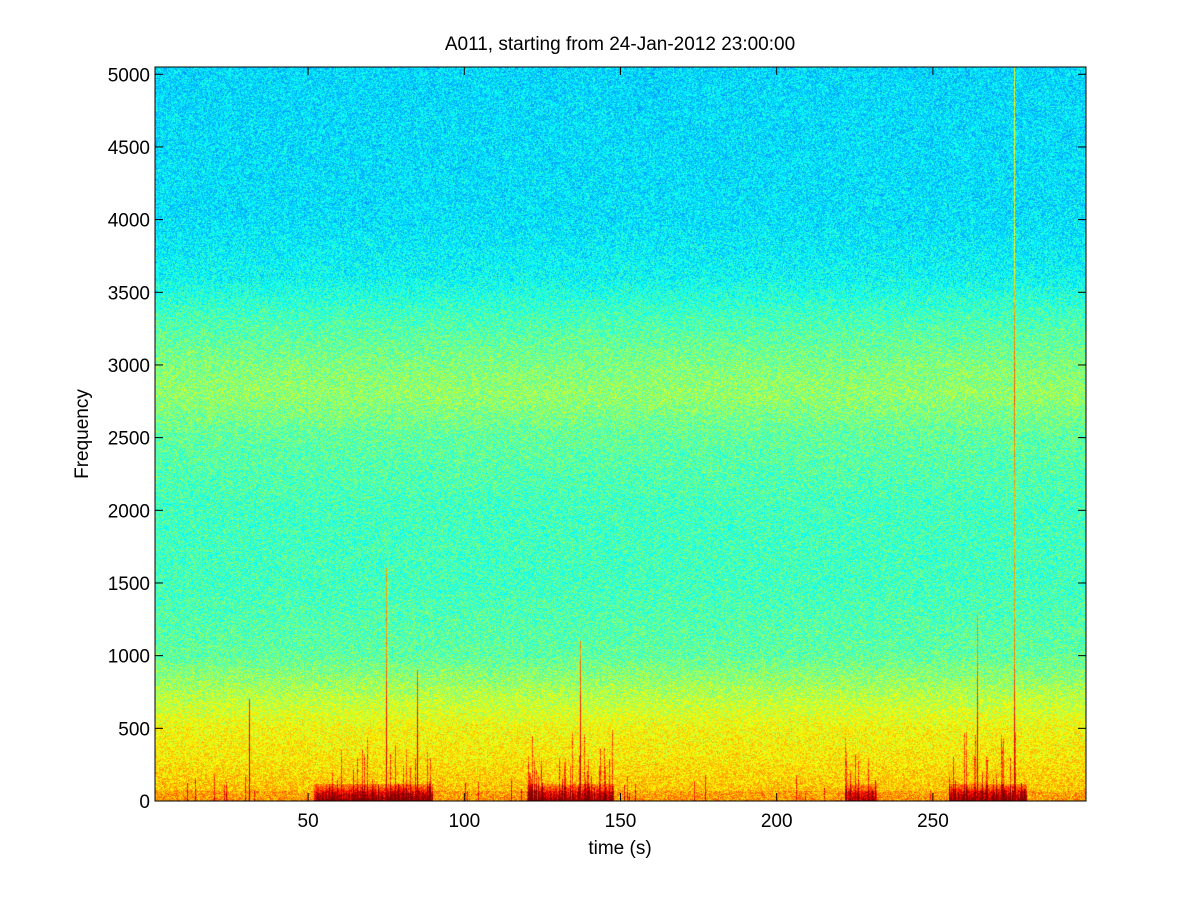 This screenshot has width=1200, height=900. I want to click on y-tick-label: 3500, so click(129, 293).